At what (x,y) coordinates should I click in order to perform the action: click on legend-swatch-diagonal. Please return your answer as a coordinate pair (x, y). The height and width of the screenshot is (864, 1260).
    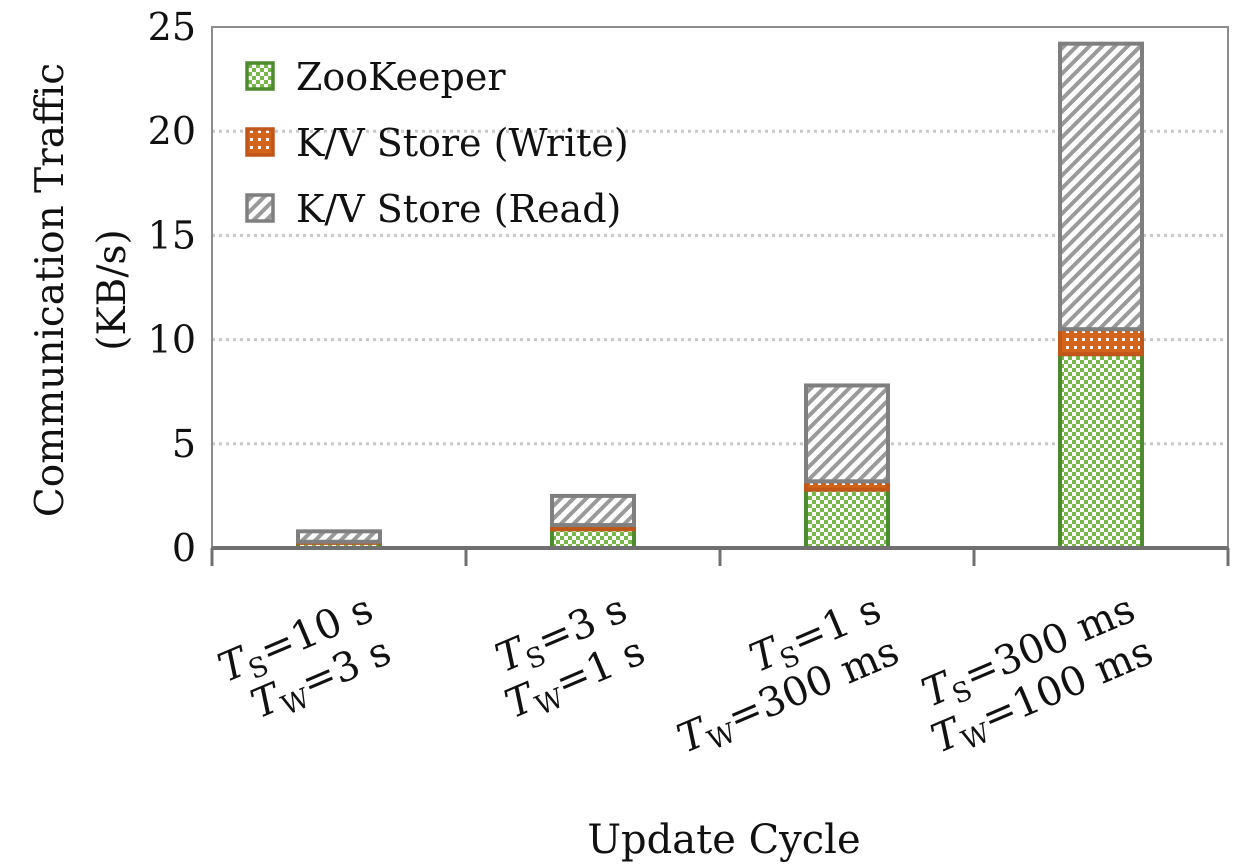
    Looking at the image, I should click on (260, 208).